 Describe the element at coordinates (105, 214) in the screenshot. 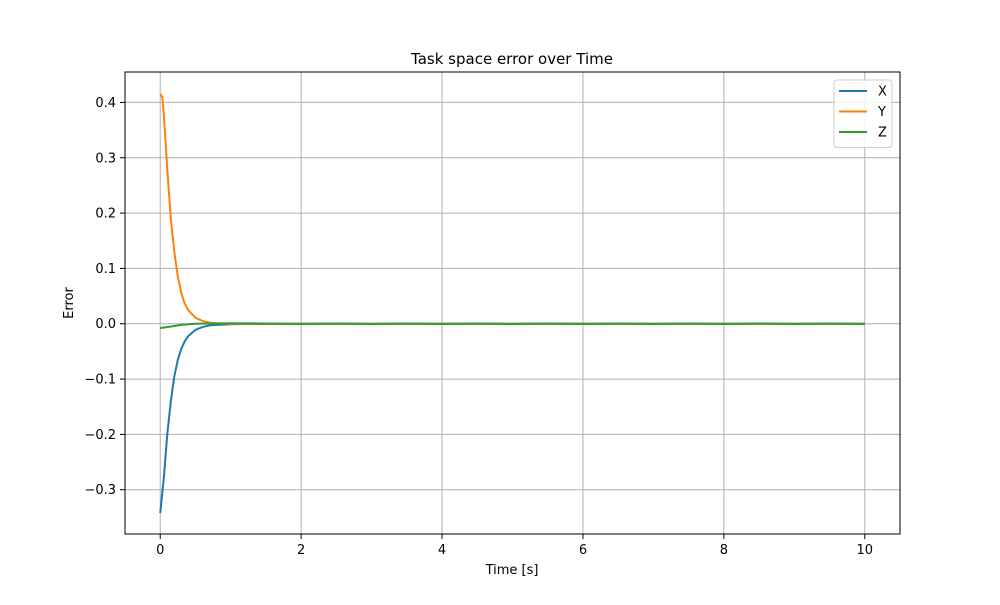

I see `y-tick-label: 0.2` at that location.